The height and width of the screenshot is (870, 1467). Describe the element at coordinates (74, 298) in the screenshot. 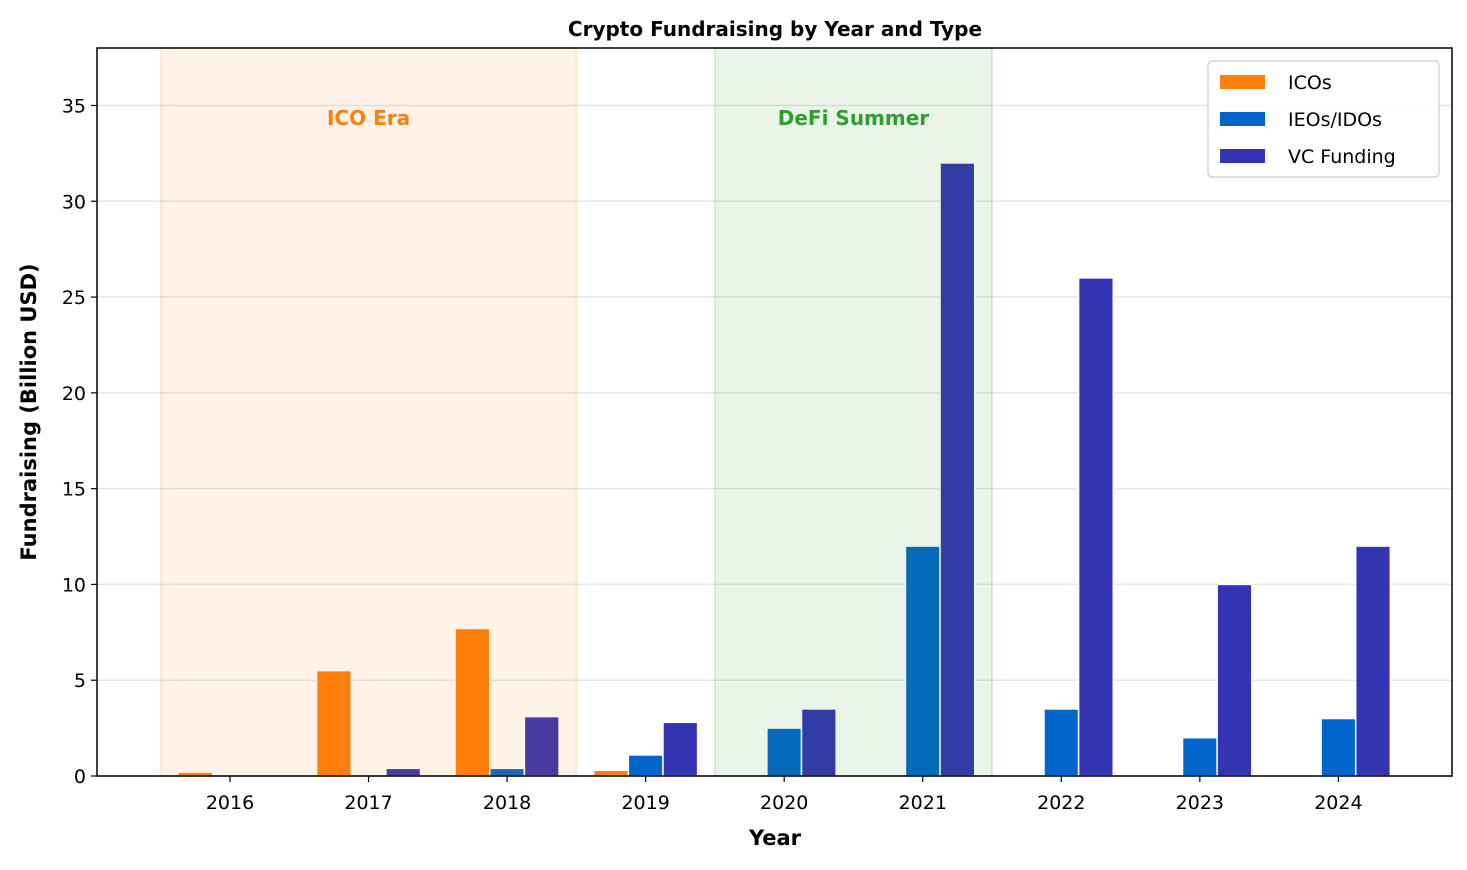

I see `y-tick-label: 25` at that location.